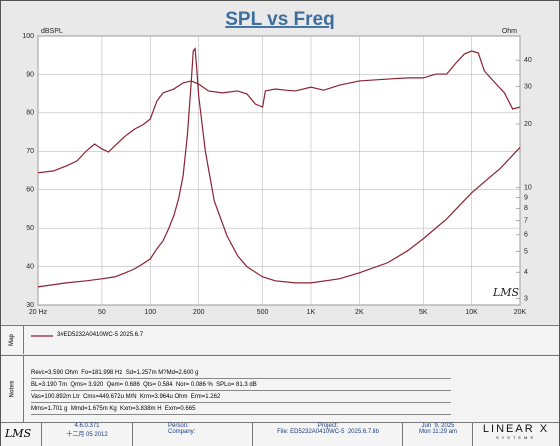 This screenshot has width=560, height=446. What do you see at coordinates (199, 312) in the screenshot?
I see `x-tick-label: 200` at bounding box center [199, 312].